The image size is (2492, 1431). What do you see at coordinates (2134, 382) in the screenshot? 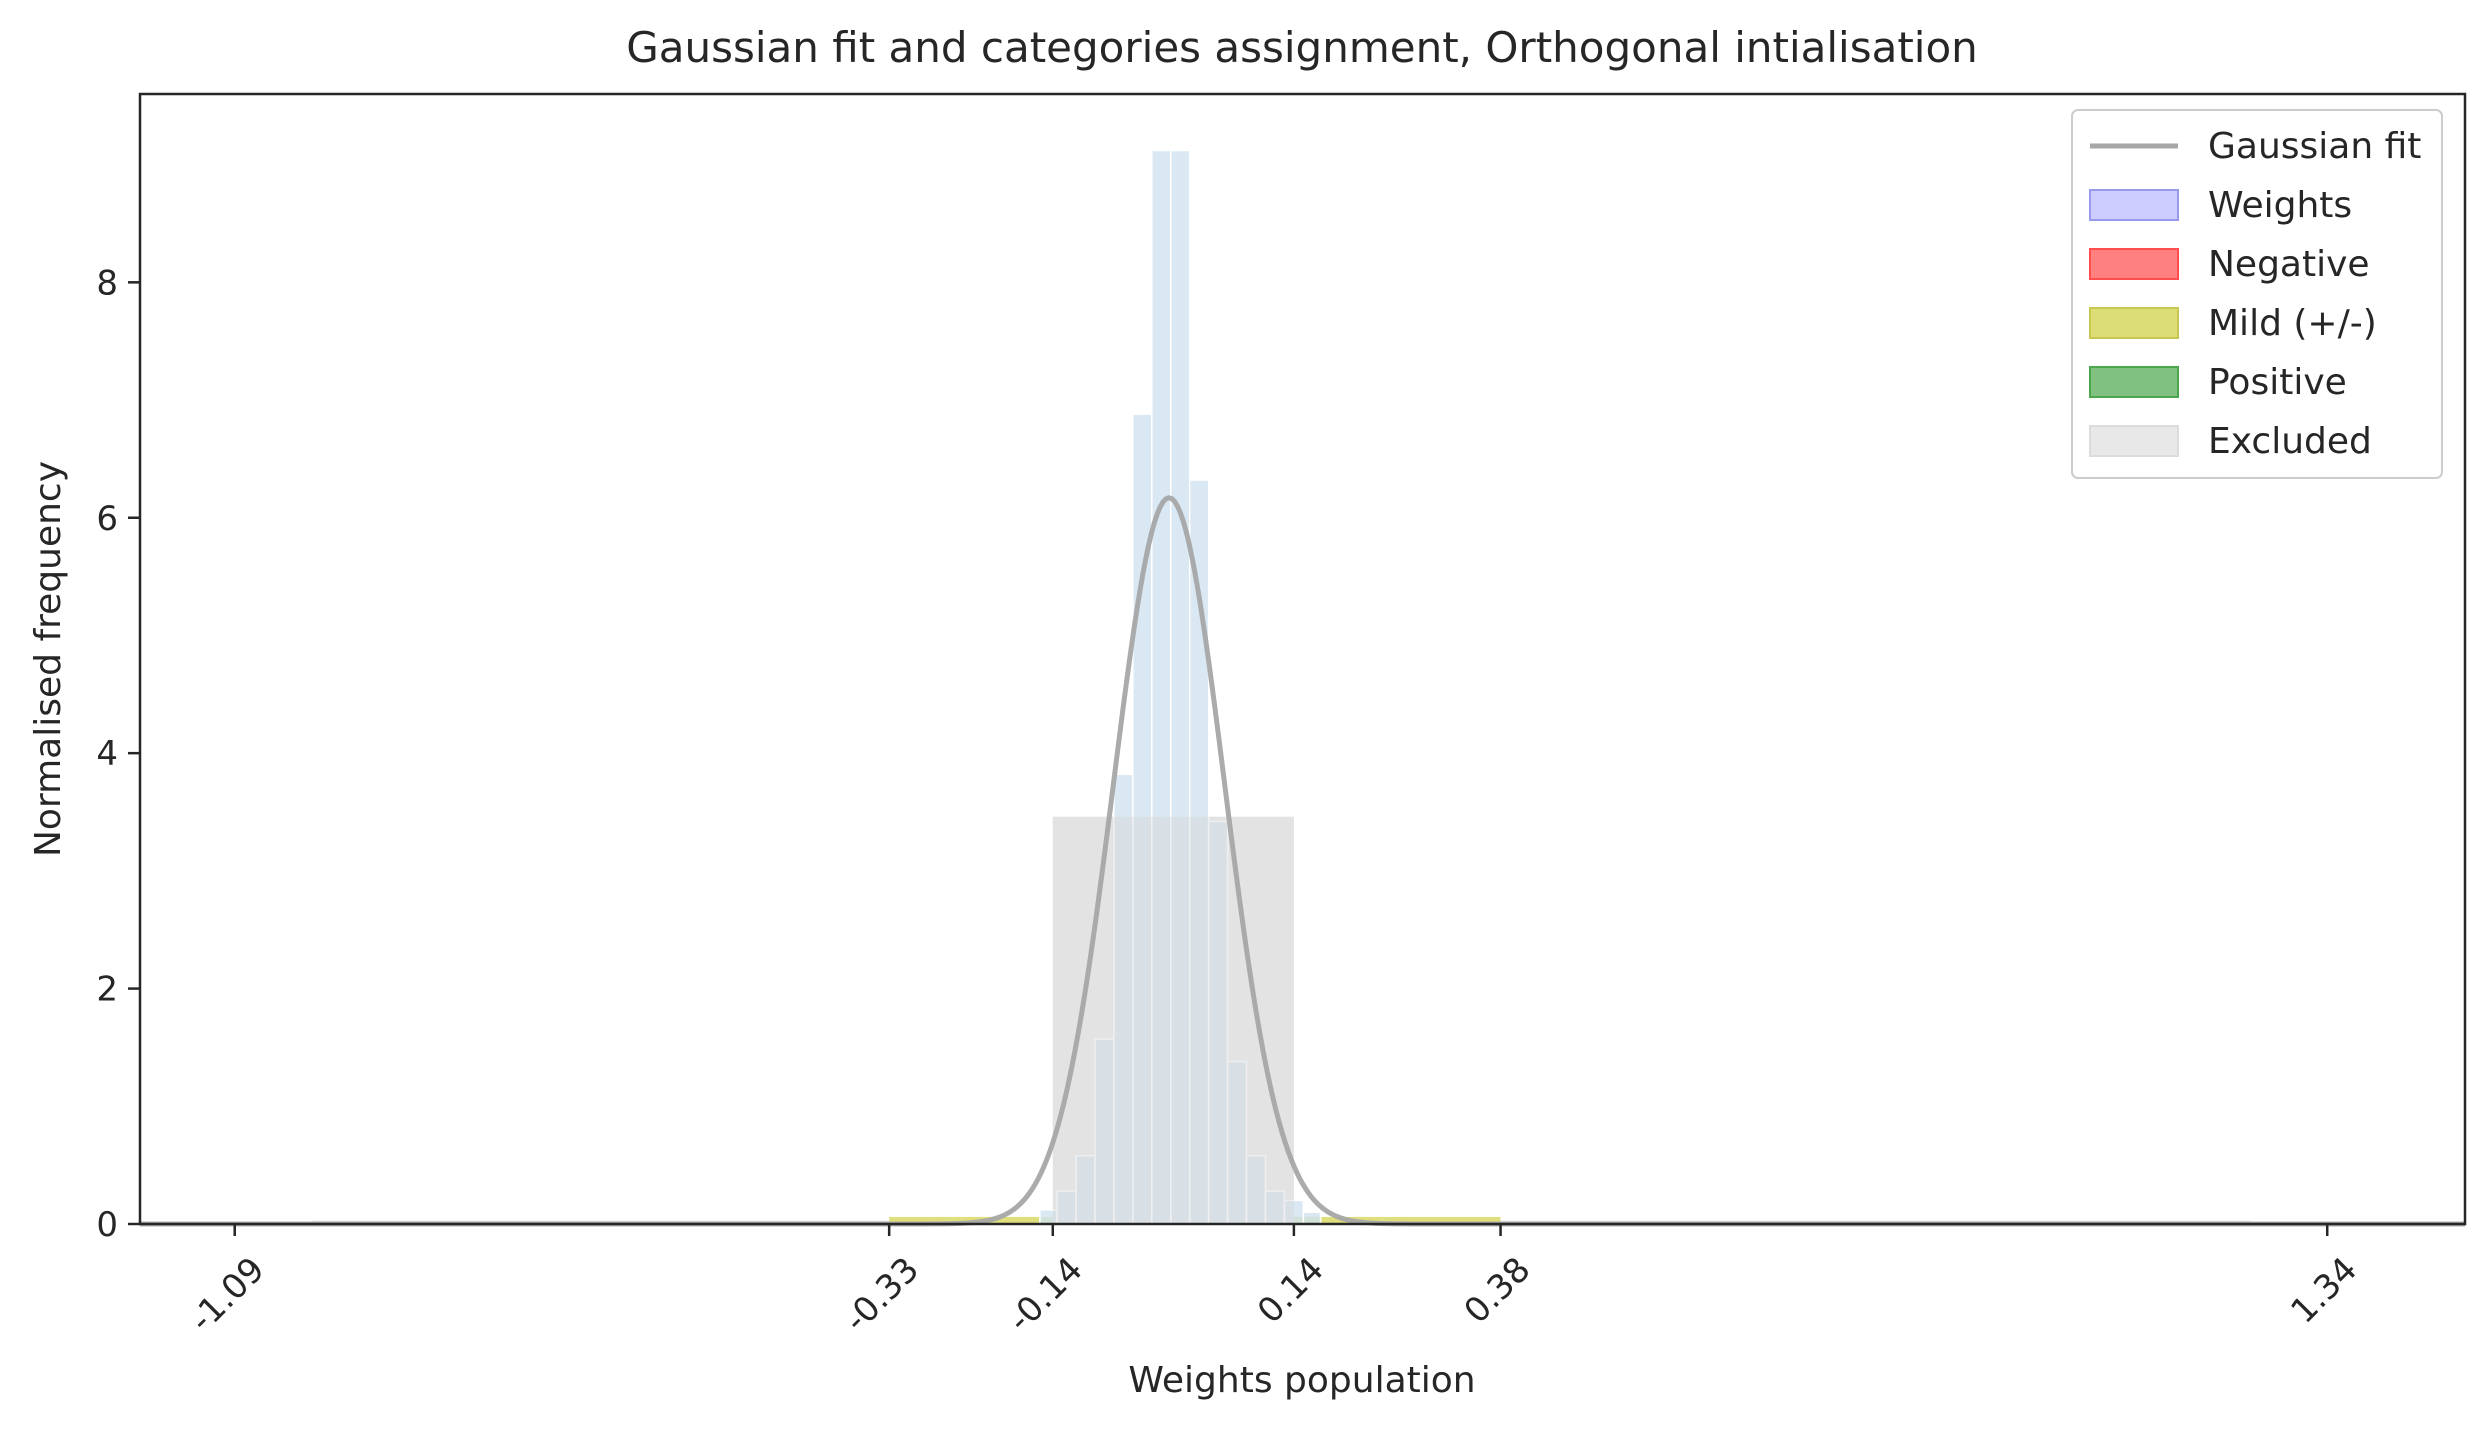
I see `legend-swatch-positive` at bounding box center [2134, 382].